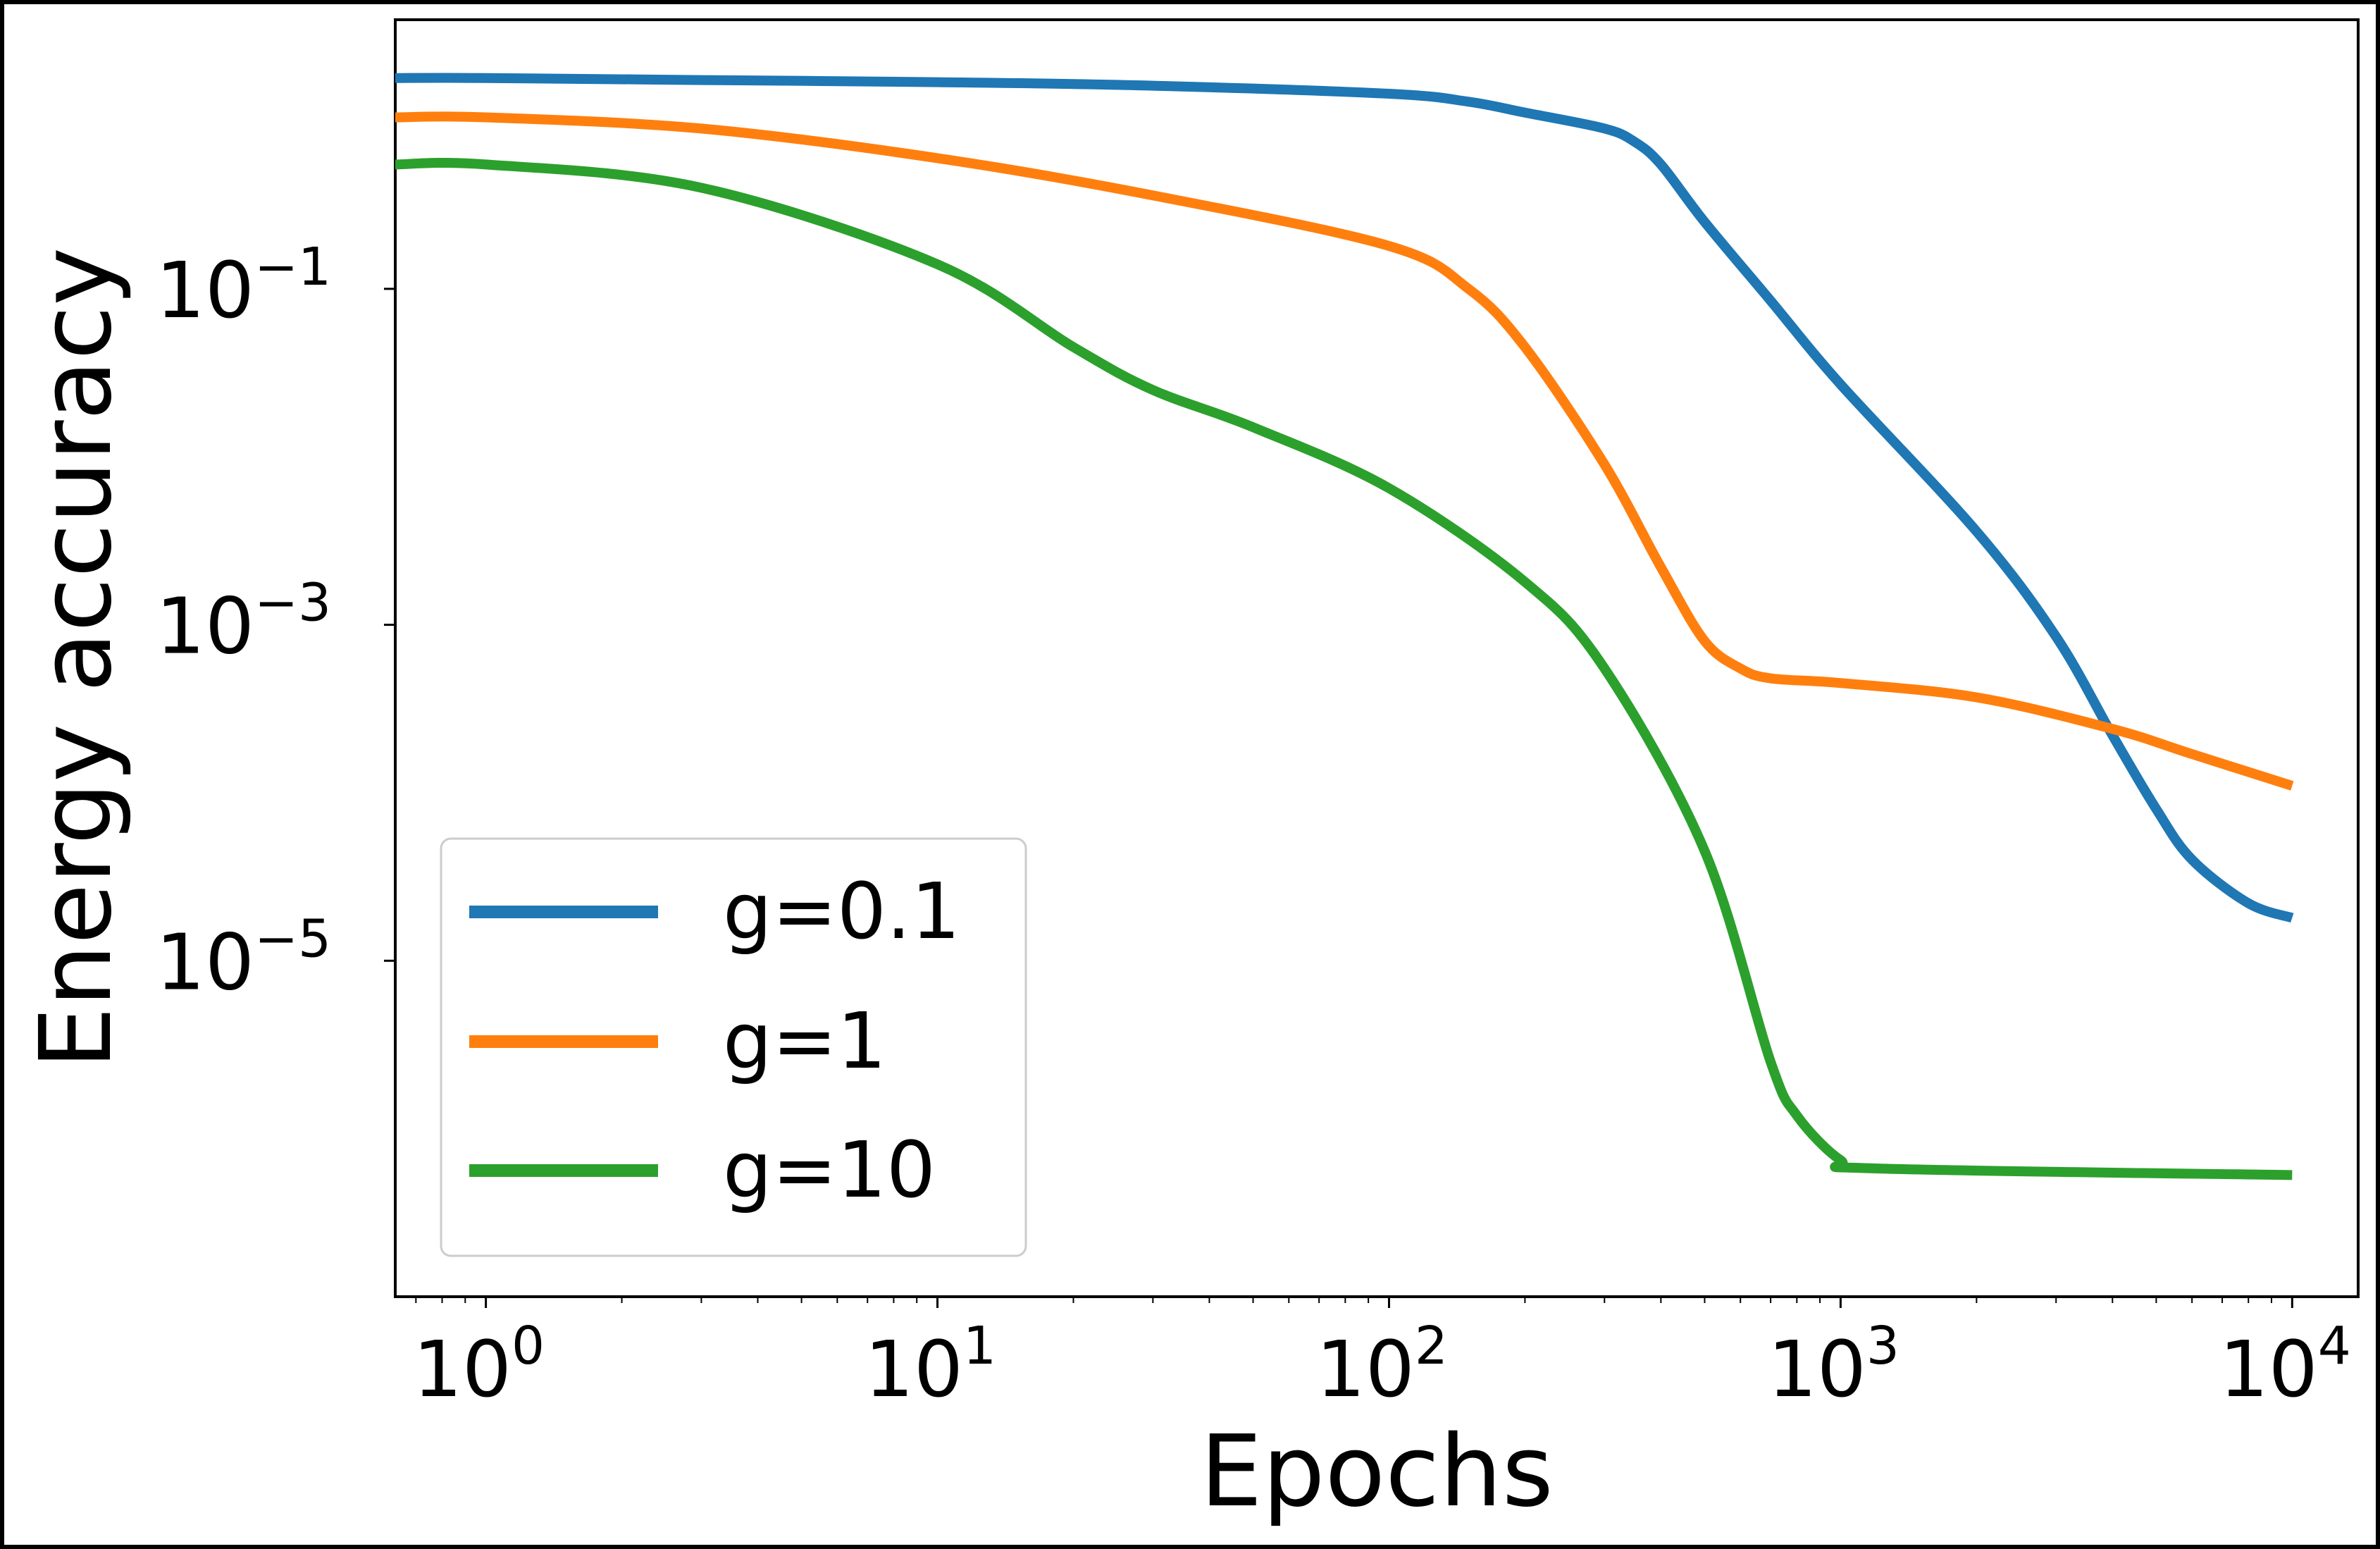  Describe the element at coordinates (76, 658) in the screenshot. I see `y-axis-label: Energy accuracy` at that location.